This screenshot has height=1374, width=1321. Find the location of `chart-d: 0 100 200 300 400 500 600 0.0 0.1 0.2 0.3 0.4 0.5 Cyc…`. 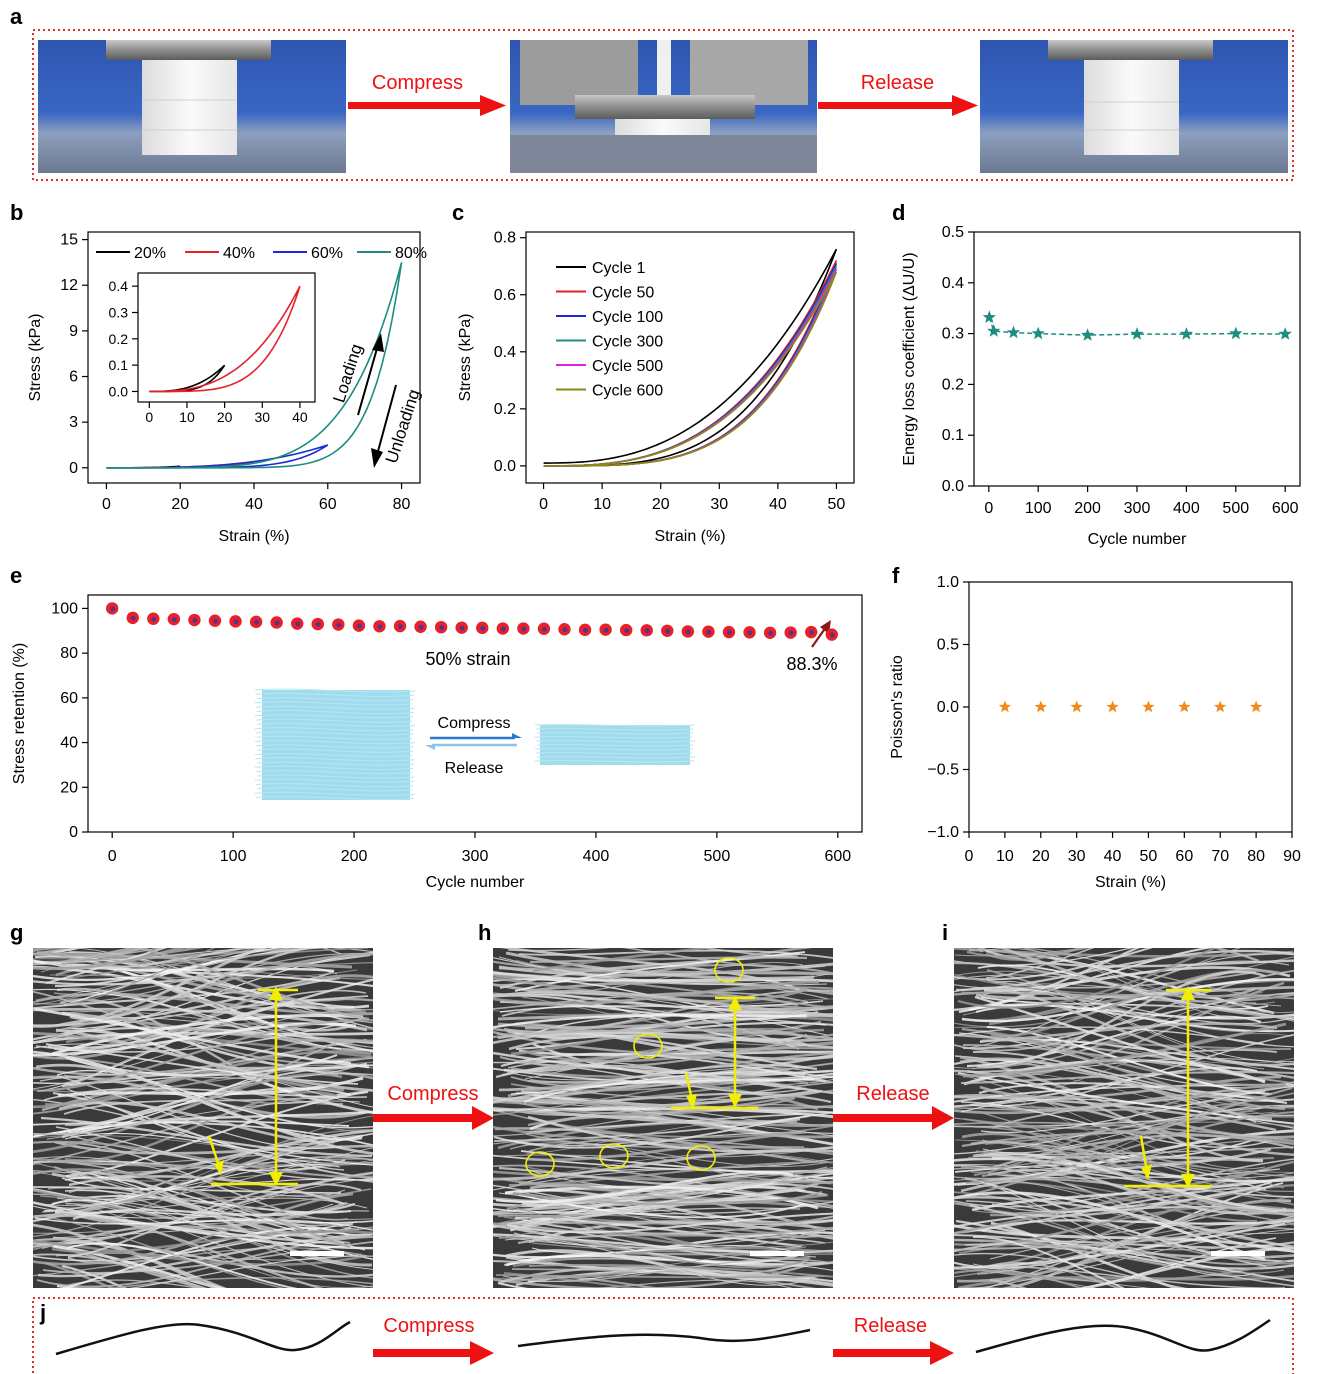

chart-d: 0 100 200 300 400 500 600 0.0 0.1 0.2 0.3 0.4 0.5 Cyc… is located at coordinates (1101, 386).